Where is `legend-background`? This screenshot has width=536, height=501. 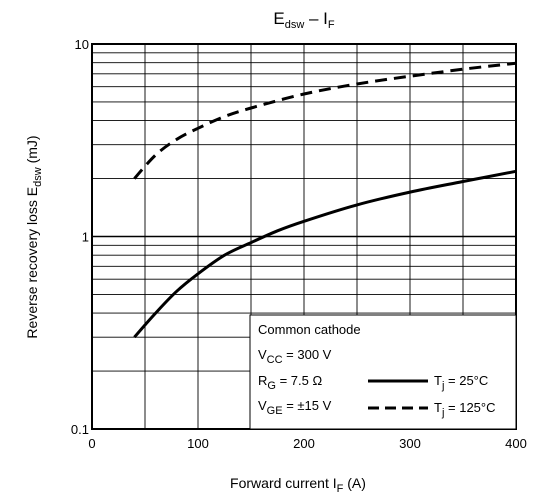 legend-background is located at coordinates (383, 372).